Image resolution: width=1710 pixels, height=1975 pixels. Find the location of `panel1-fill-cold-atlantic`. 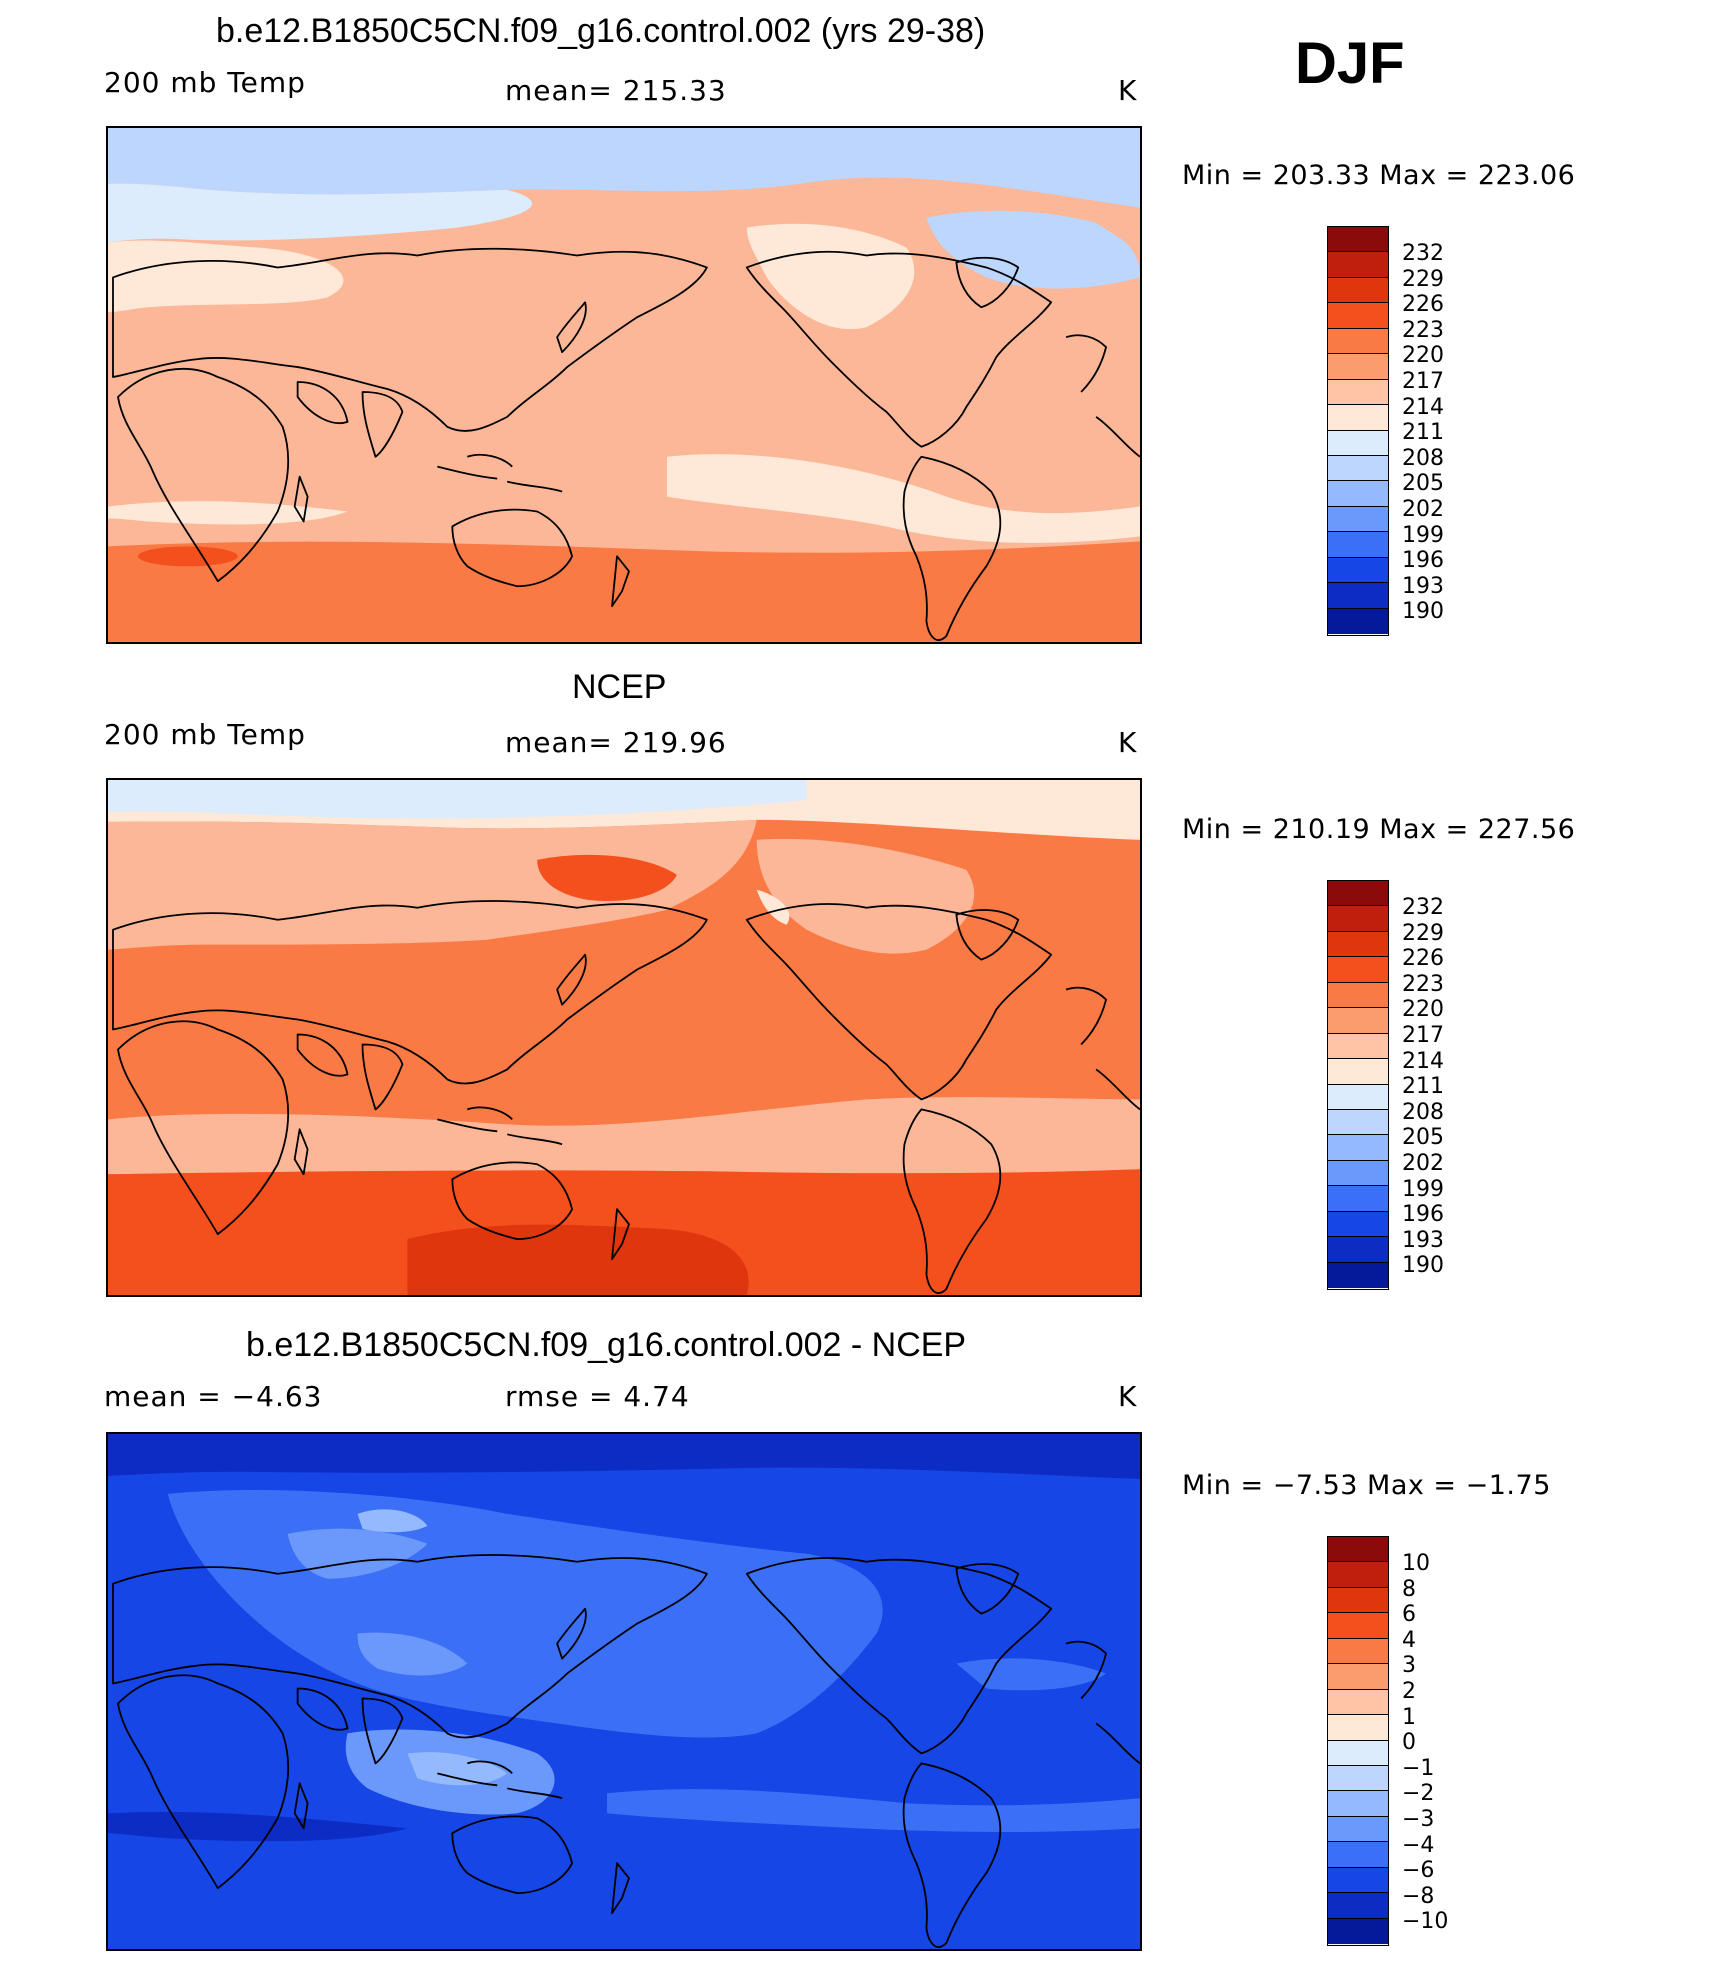

panel1-fill-cold-atlantic is located at coordinates (1033, 249).